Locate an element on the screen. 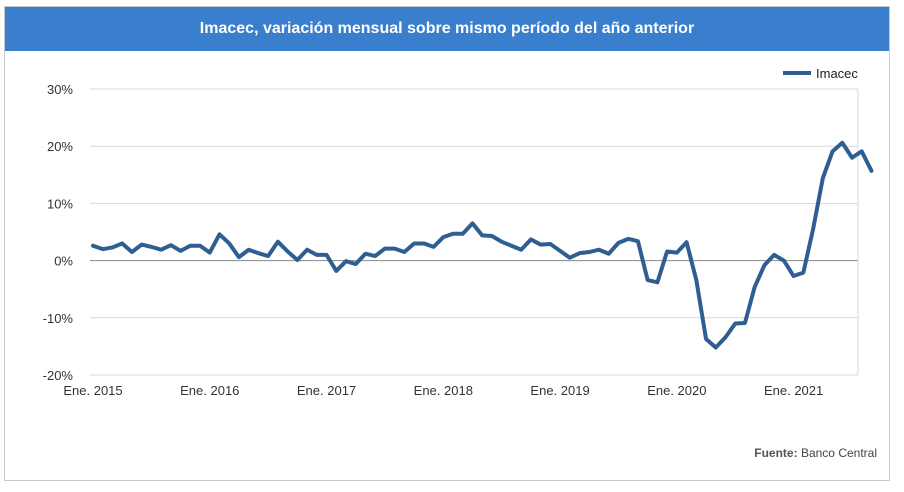  x-tick-label: Ene. 2018 is located at coordinates (443, 390).